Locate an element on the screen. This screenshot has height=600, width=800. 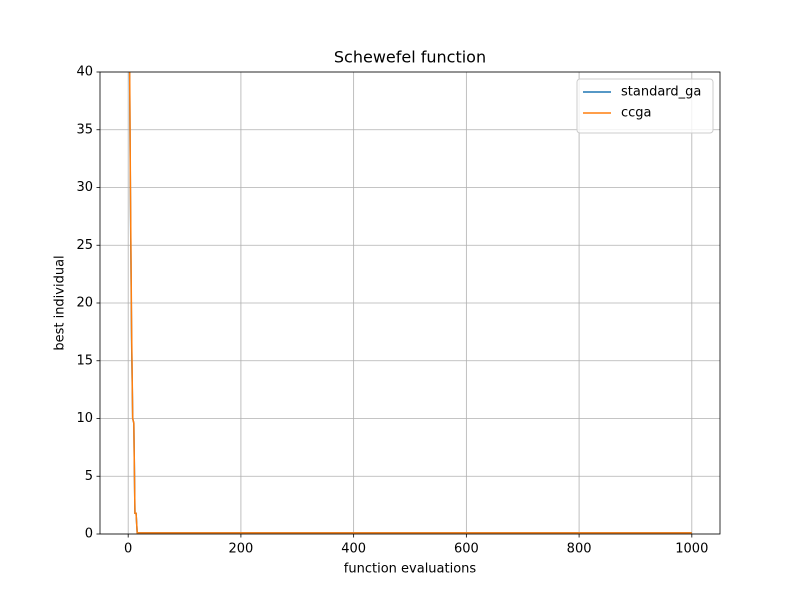
chart-title: Schewefel function is located at coordinates (410, 57).